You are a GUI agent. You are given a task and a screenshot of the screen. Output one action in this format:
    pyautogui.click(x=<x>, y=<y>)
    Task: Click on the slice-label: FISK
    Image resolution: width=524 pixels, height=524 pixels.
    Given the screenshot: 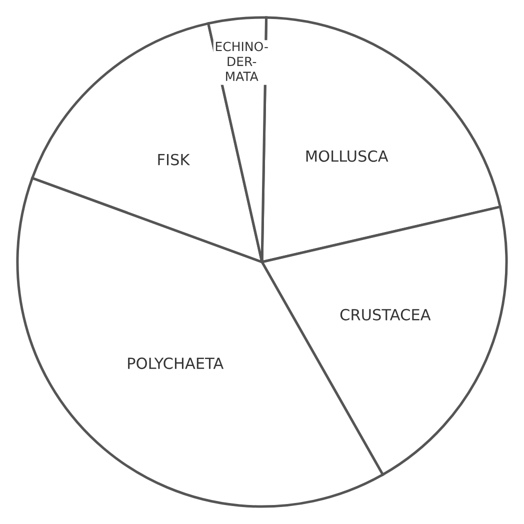 What is the action you would take?
    pyautogui.click(x=174, y=160)
    